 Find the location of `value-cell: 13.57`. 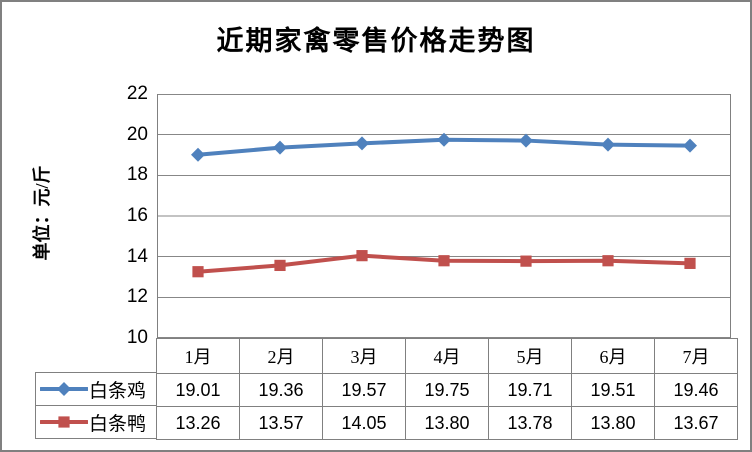

value-cell: 13.57 is located at coordinates (281, 423).